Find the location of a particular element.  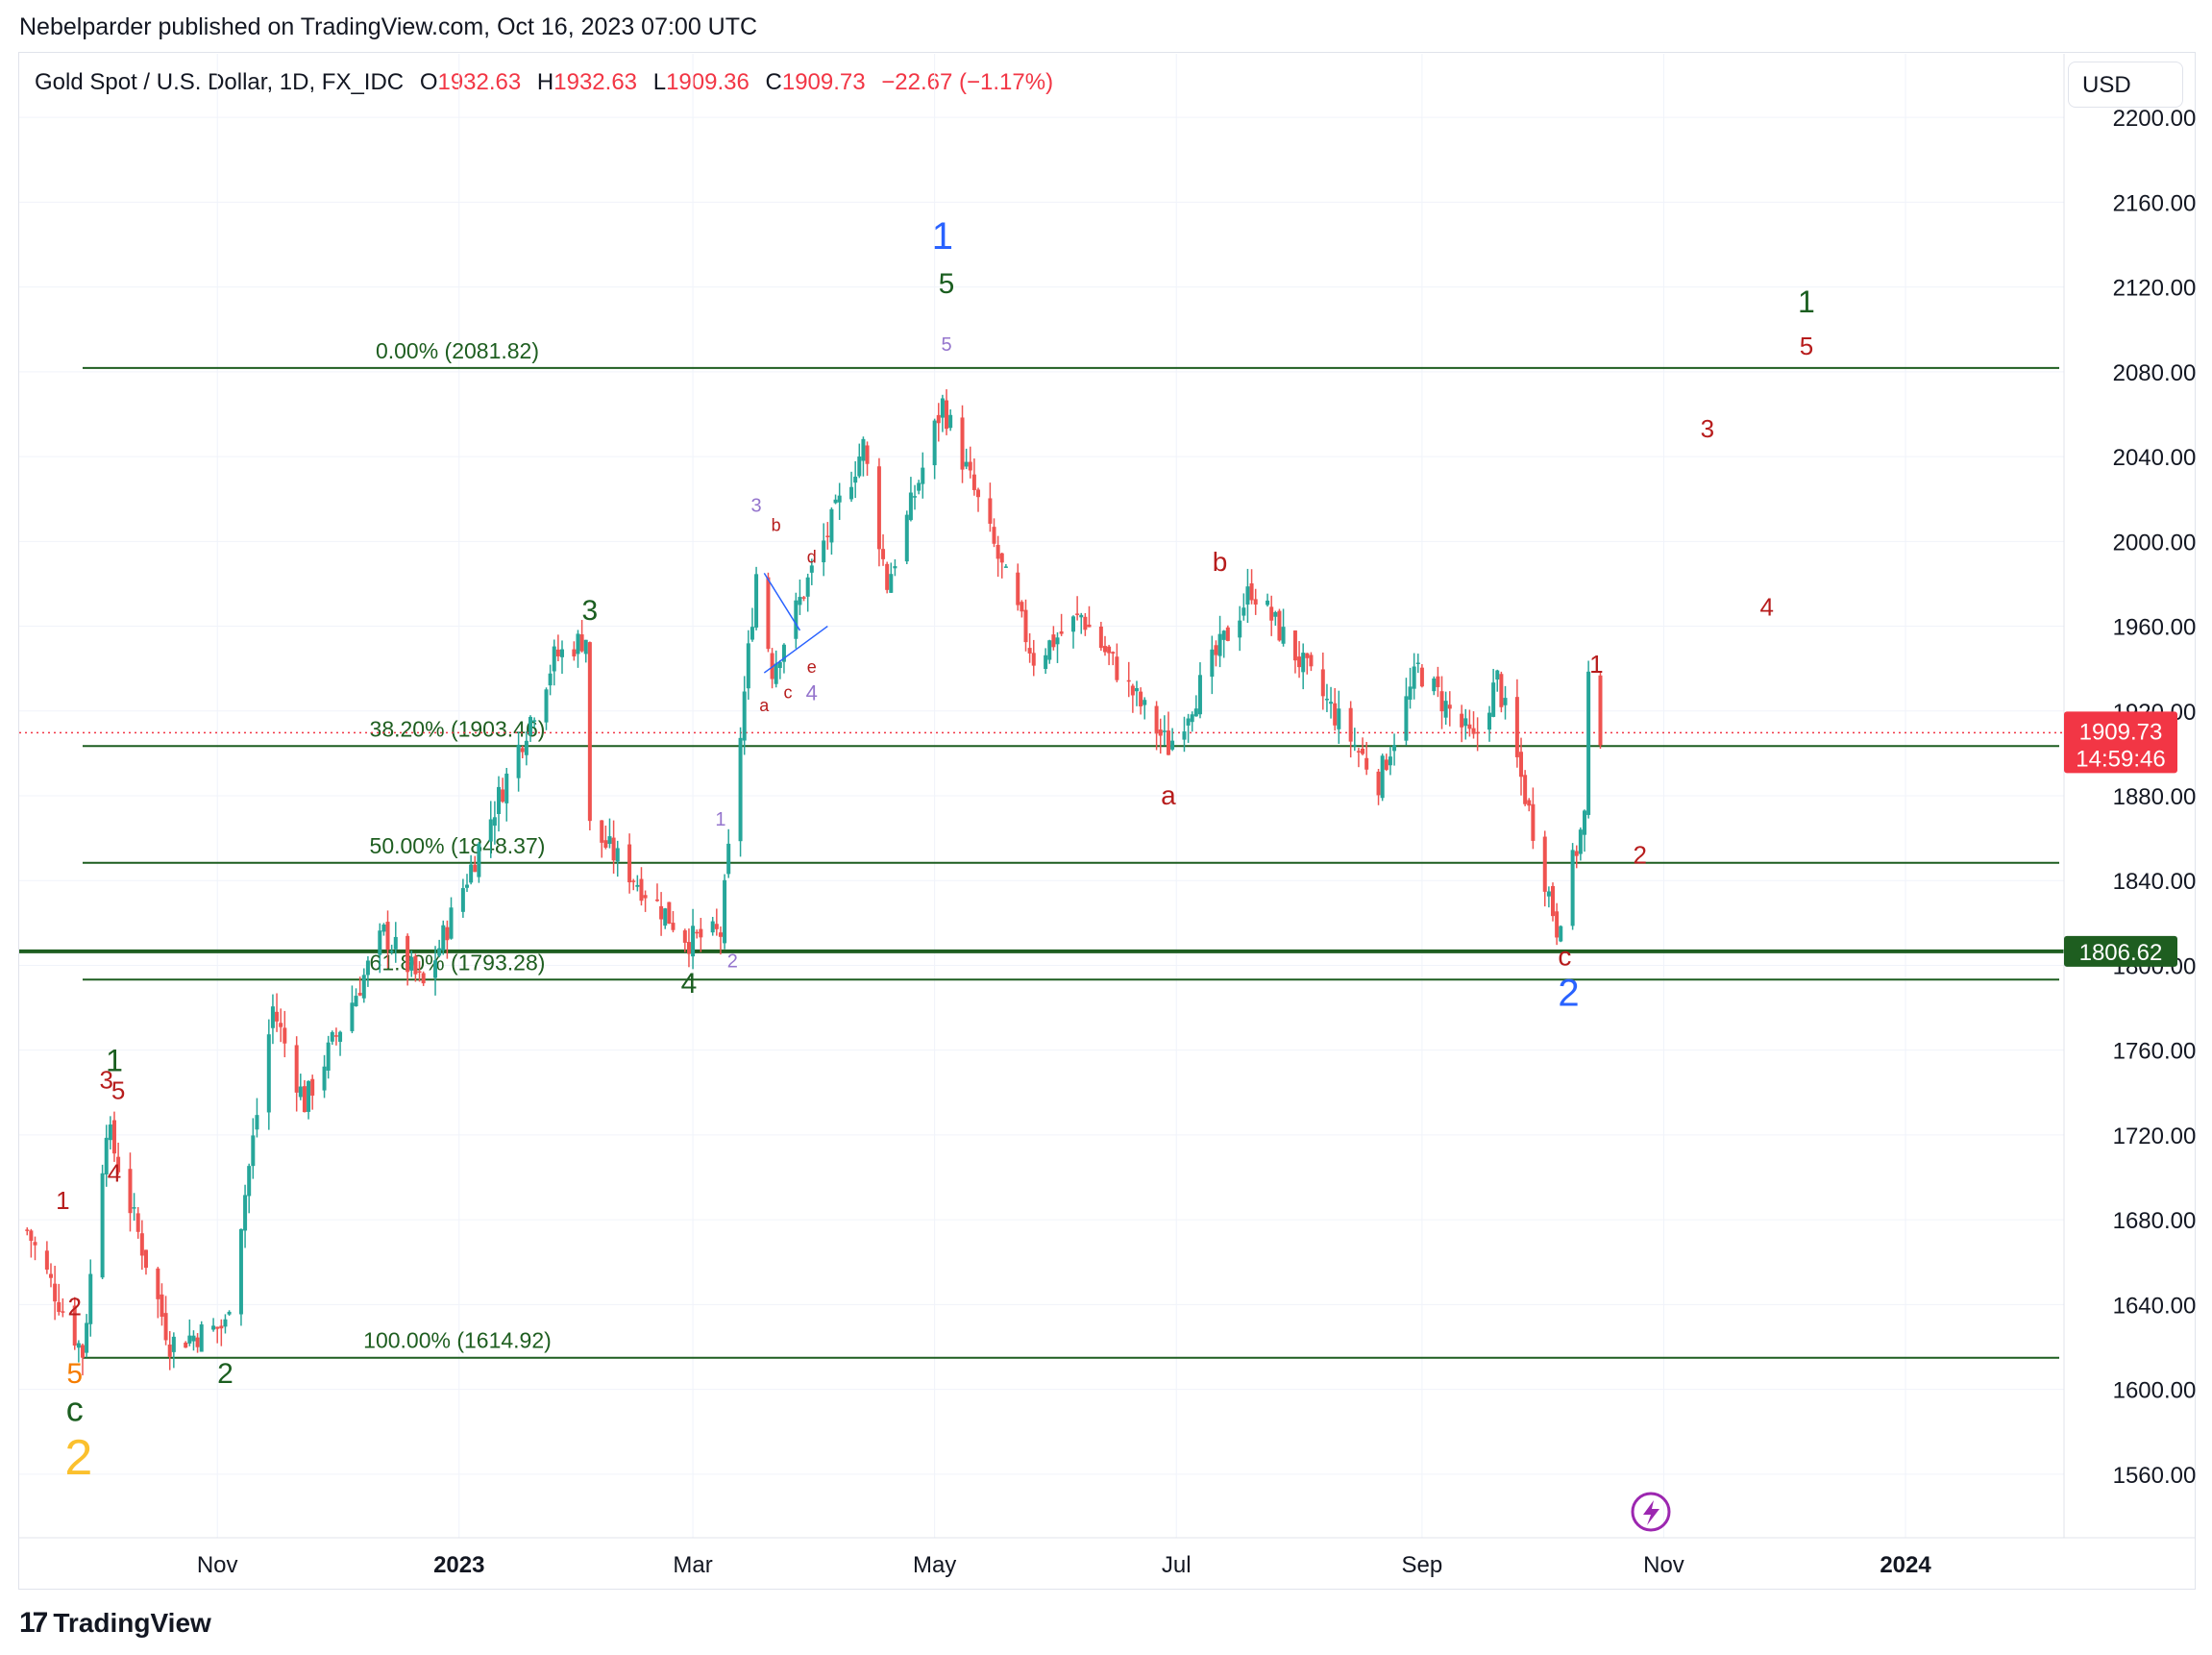

time-tick-label: Sep is located at coordinates (1422, 1565).